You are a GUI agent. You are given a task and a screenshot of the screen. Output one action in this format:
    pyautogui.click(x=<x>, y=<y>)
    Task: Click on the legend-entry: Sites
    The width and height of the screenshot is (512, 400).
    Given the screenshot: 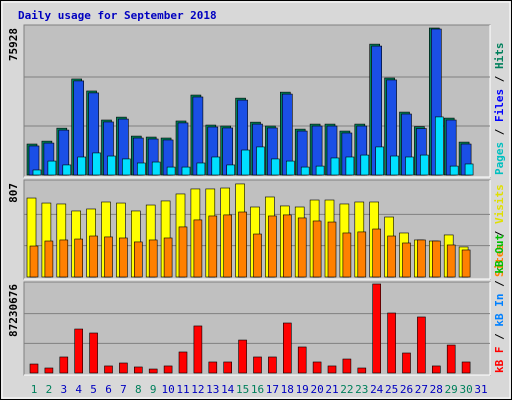 What is the action you would take?
    pyautogui.click(x=499, y=260)
    